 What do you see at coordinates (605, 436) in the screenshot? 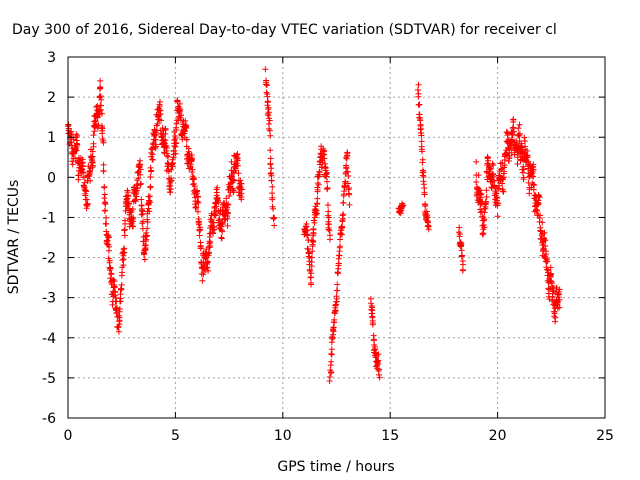
I see `x-tick-label: 25` at bounding box center [605, 436].